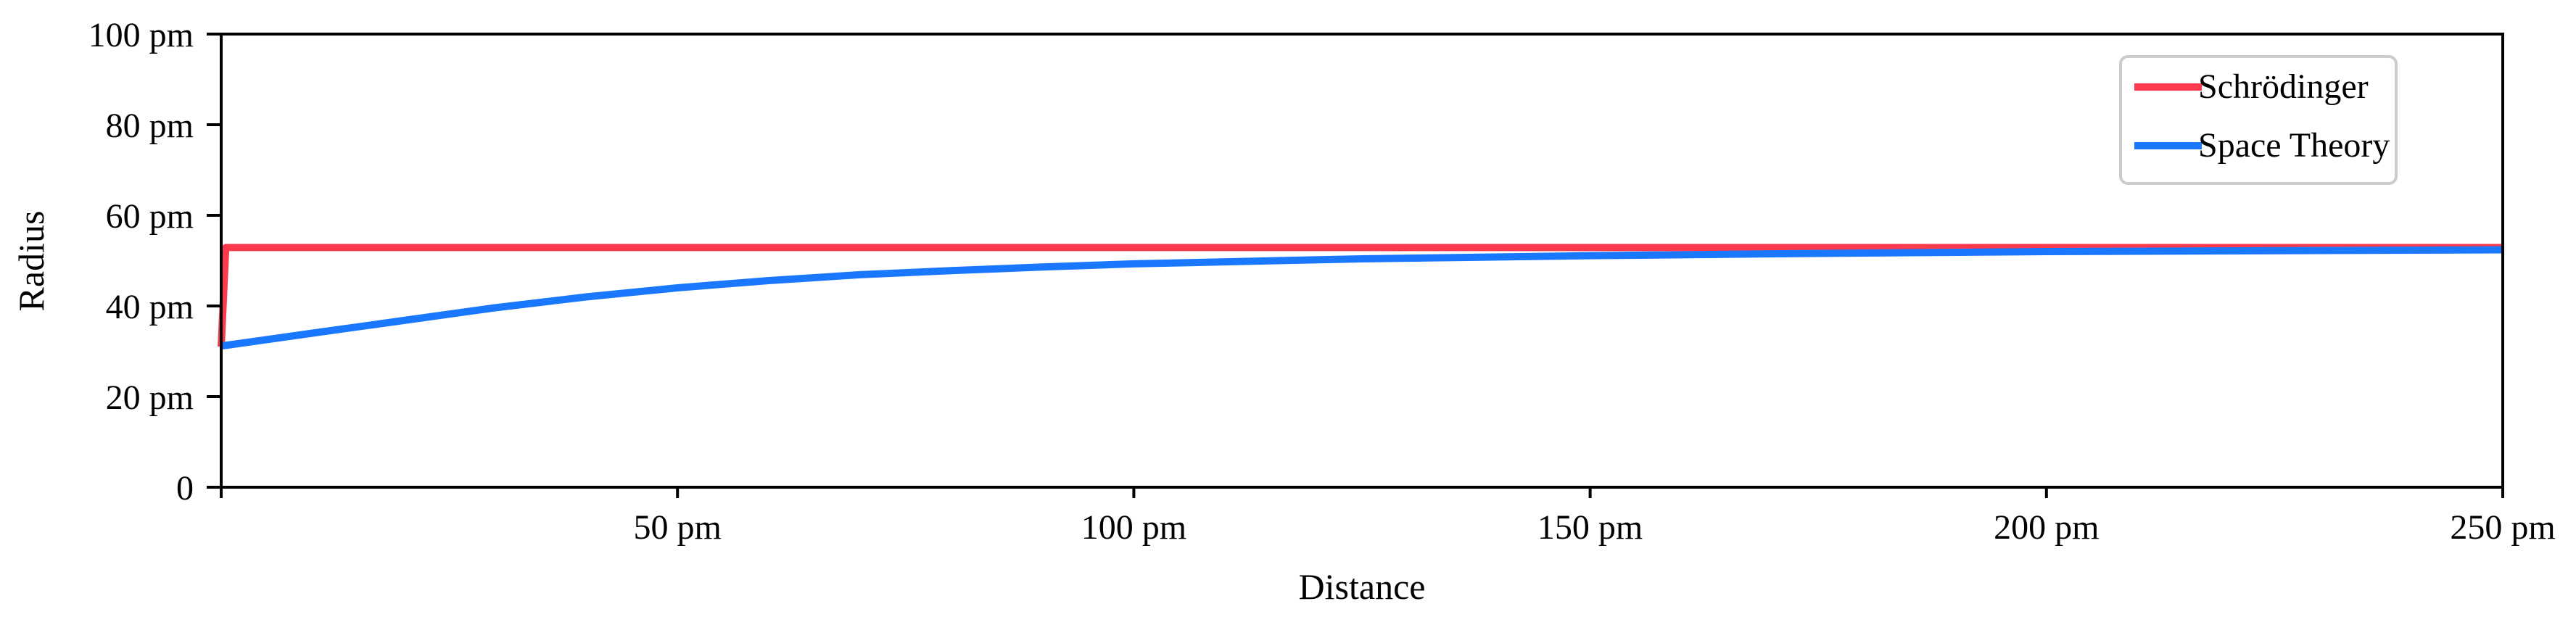 The image size is (2576, 617). What do you see at coordinates (150, 126) in the screenshot?
I see `y-tick-label: 80 pm` at bounding box center [150, 126].